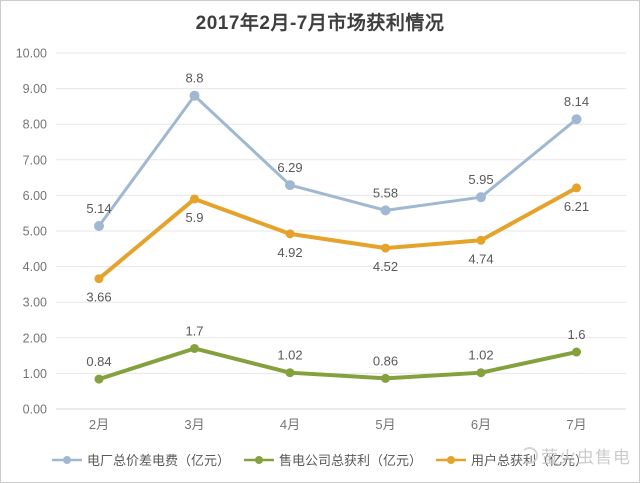 This screenshot has height=483, width=640. Describe the element at coordinates (35, 196) in the screenshot. I see `y-axis-tick-label: 6.00` at that location.